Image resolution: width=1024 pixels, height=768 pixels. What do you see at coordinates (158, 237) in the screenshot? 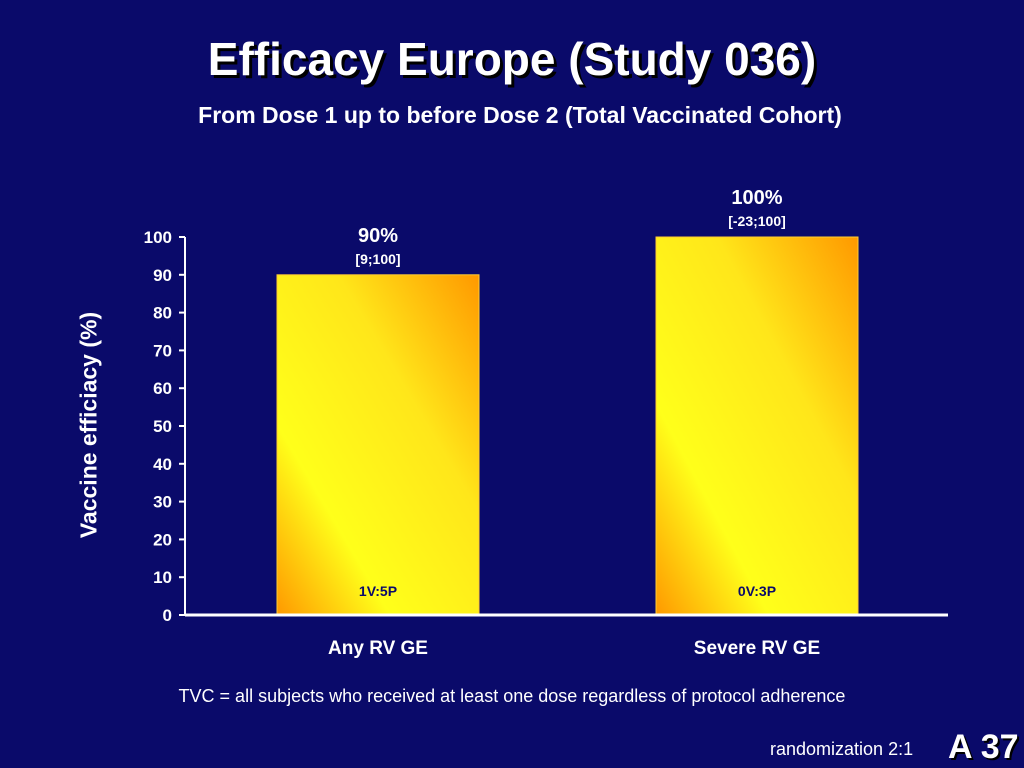
I see `y-tick-label: 100` at bounding box center [158, 237].